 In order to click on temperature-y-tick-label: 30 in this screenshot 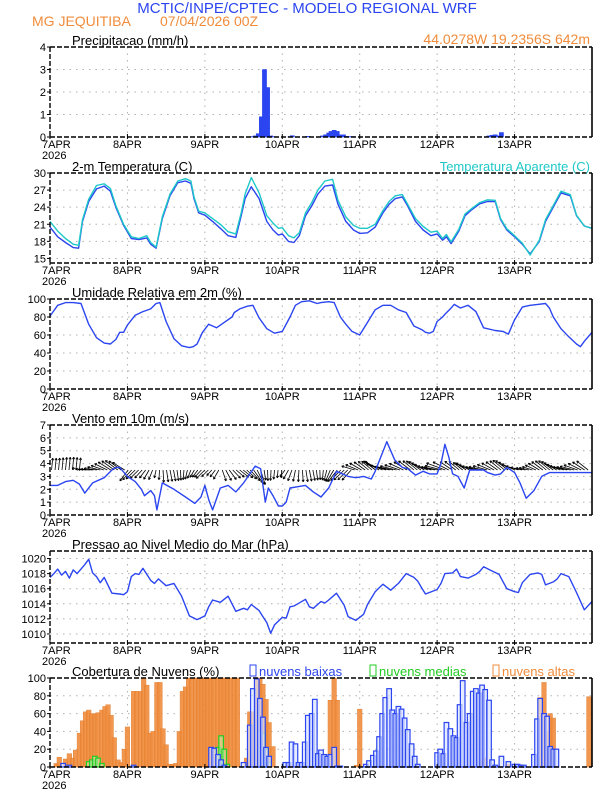, I will do `click(40, 174)`.